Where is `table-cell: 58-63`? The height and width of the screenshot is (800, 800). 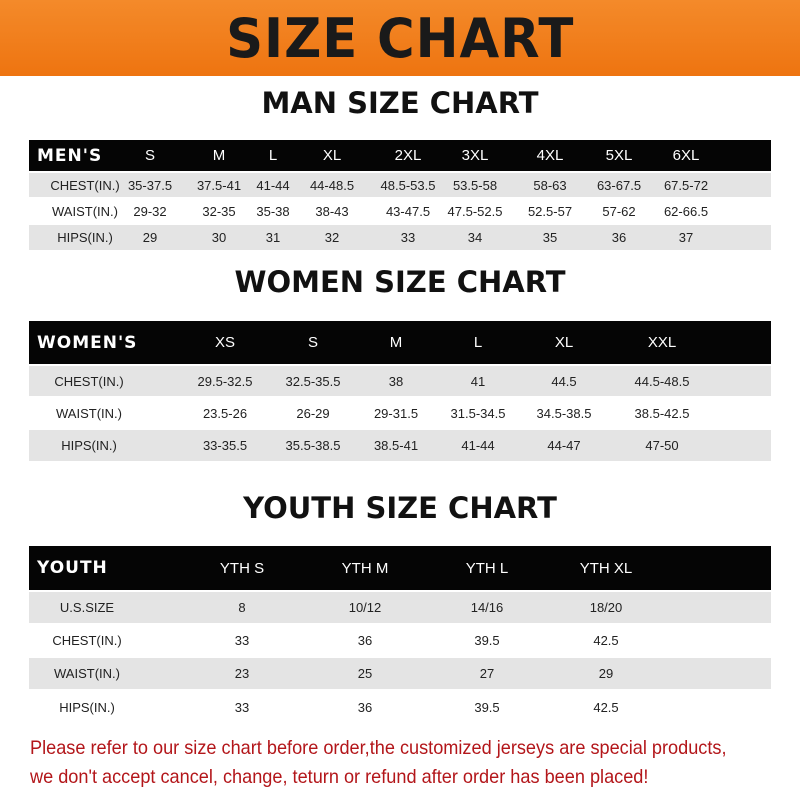 table-cell: 58-63 is located at coordinates (550, 185).